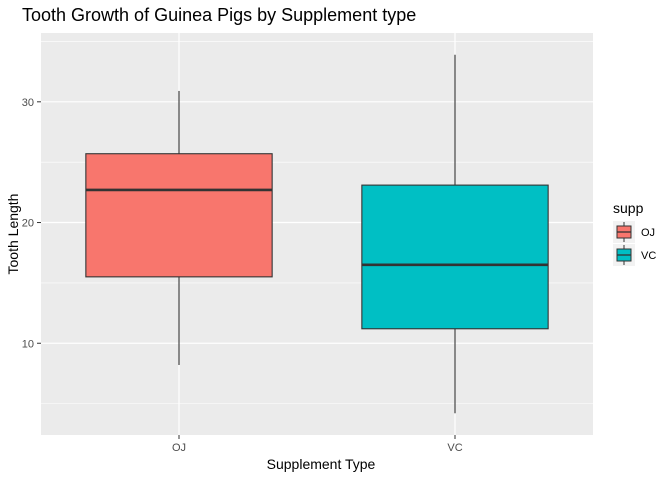 The width and height of the screenshot is (672, 480). Describe the element at coordinates (179, 448) in the screenshot. I see `x-tick-label: OJ` at that location.